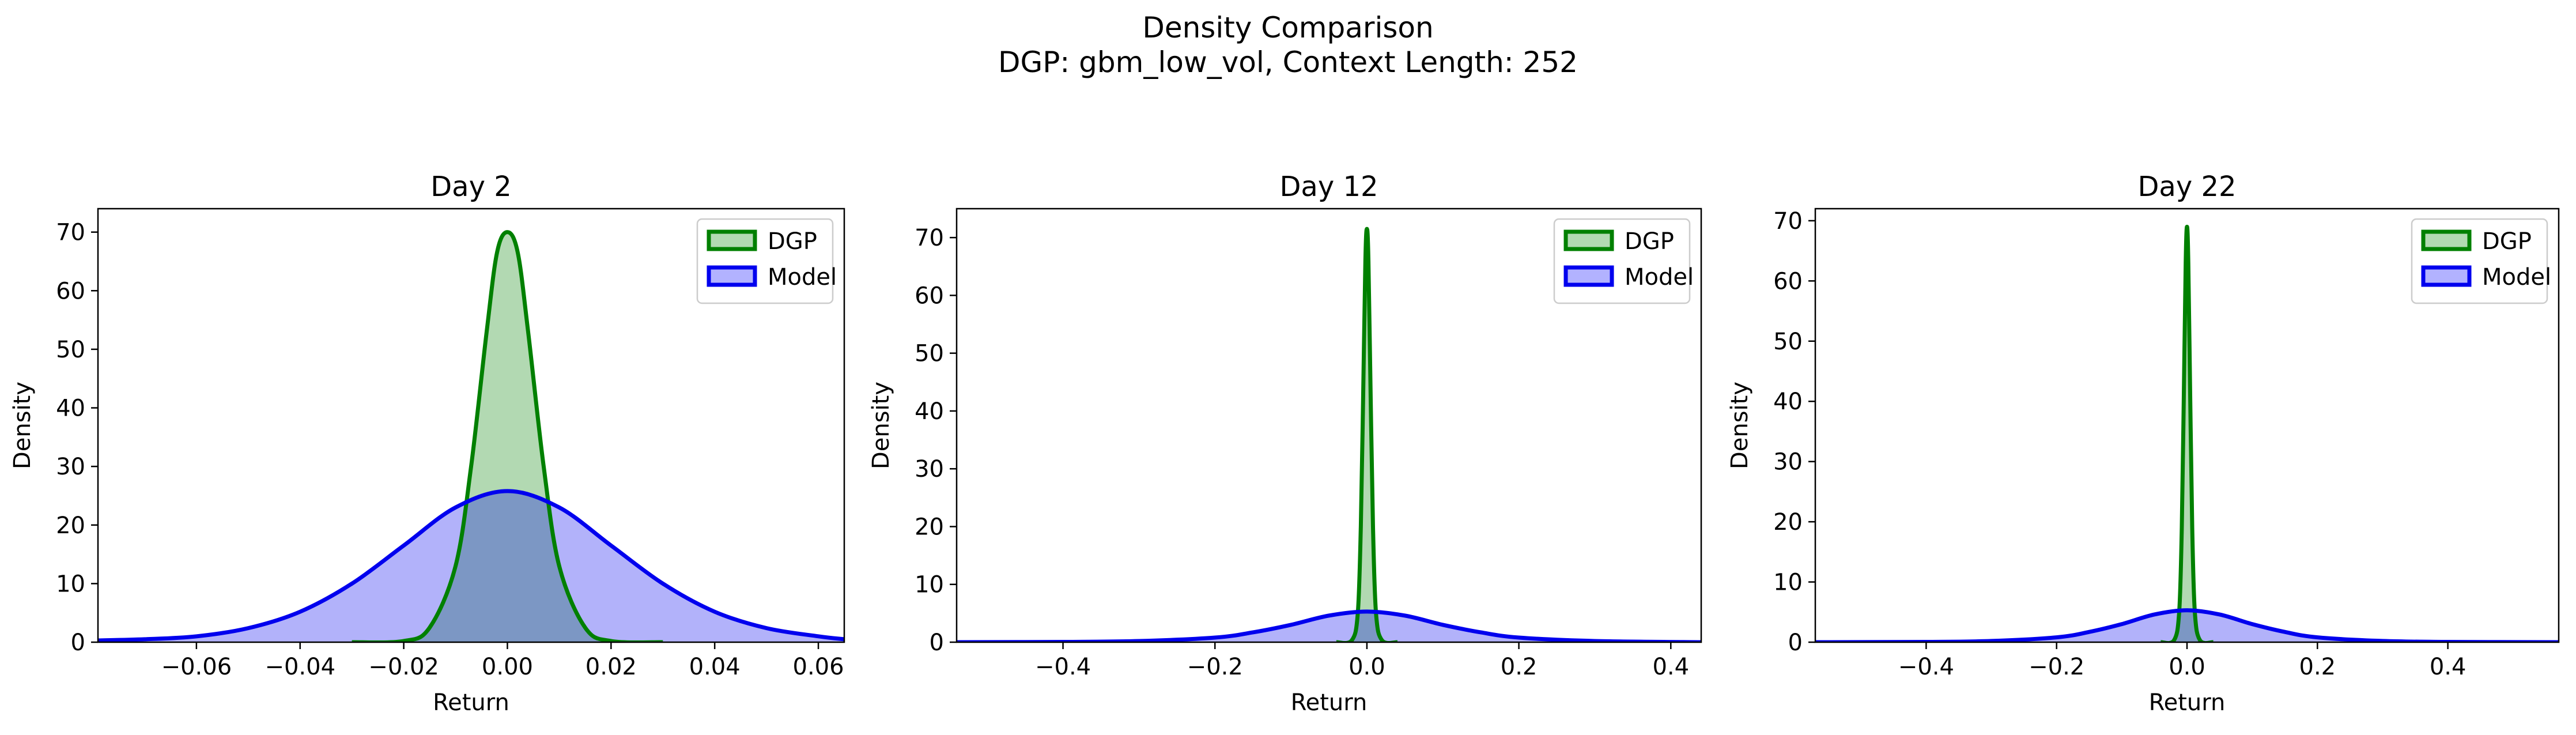 The height and width of the screenshot is (735, 2576). What do you see at coordinates (1288, 27) in the screenshot?
I see `figure-title-line-1: Density Comparison` at bounding box center [1288, 27].